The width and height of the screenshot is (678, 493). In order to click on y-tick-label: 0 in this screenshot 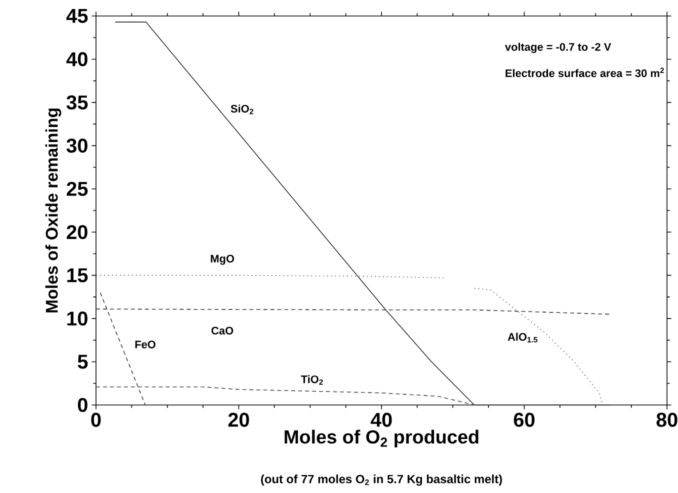, I will do `click(83, 405)`.